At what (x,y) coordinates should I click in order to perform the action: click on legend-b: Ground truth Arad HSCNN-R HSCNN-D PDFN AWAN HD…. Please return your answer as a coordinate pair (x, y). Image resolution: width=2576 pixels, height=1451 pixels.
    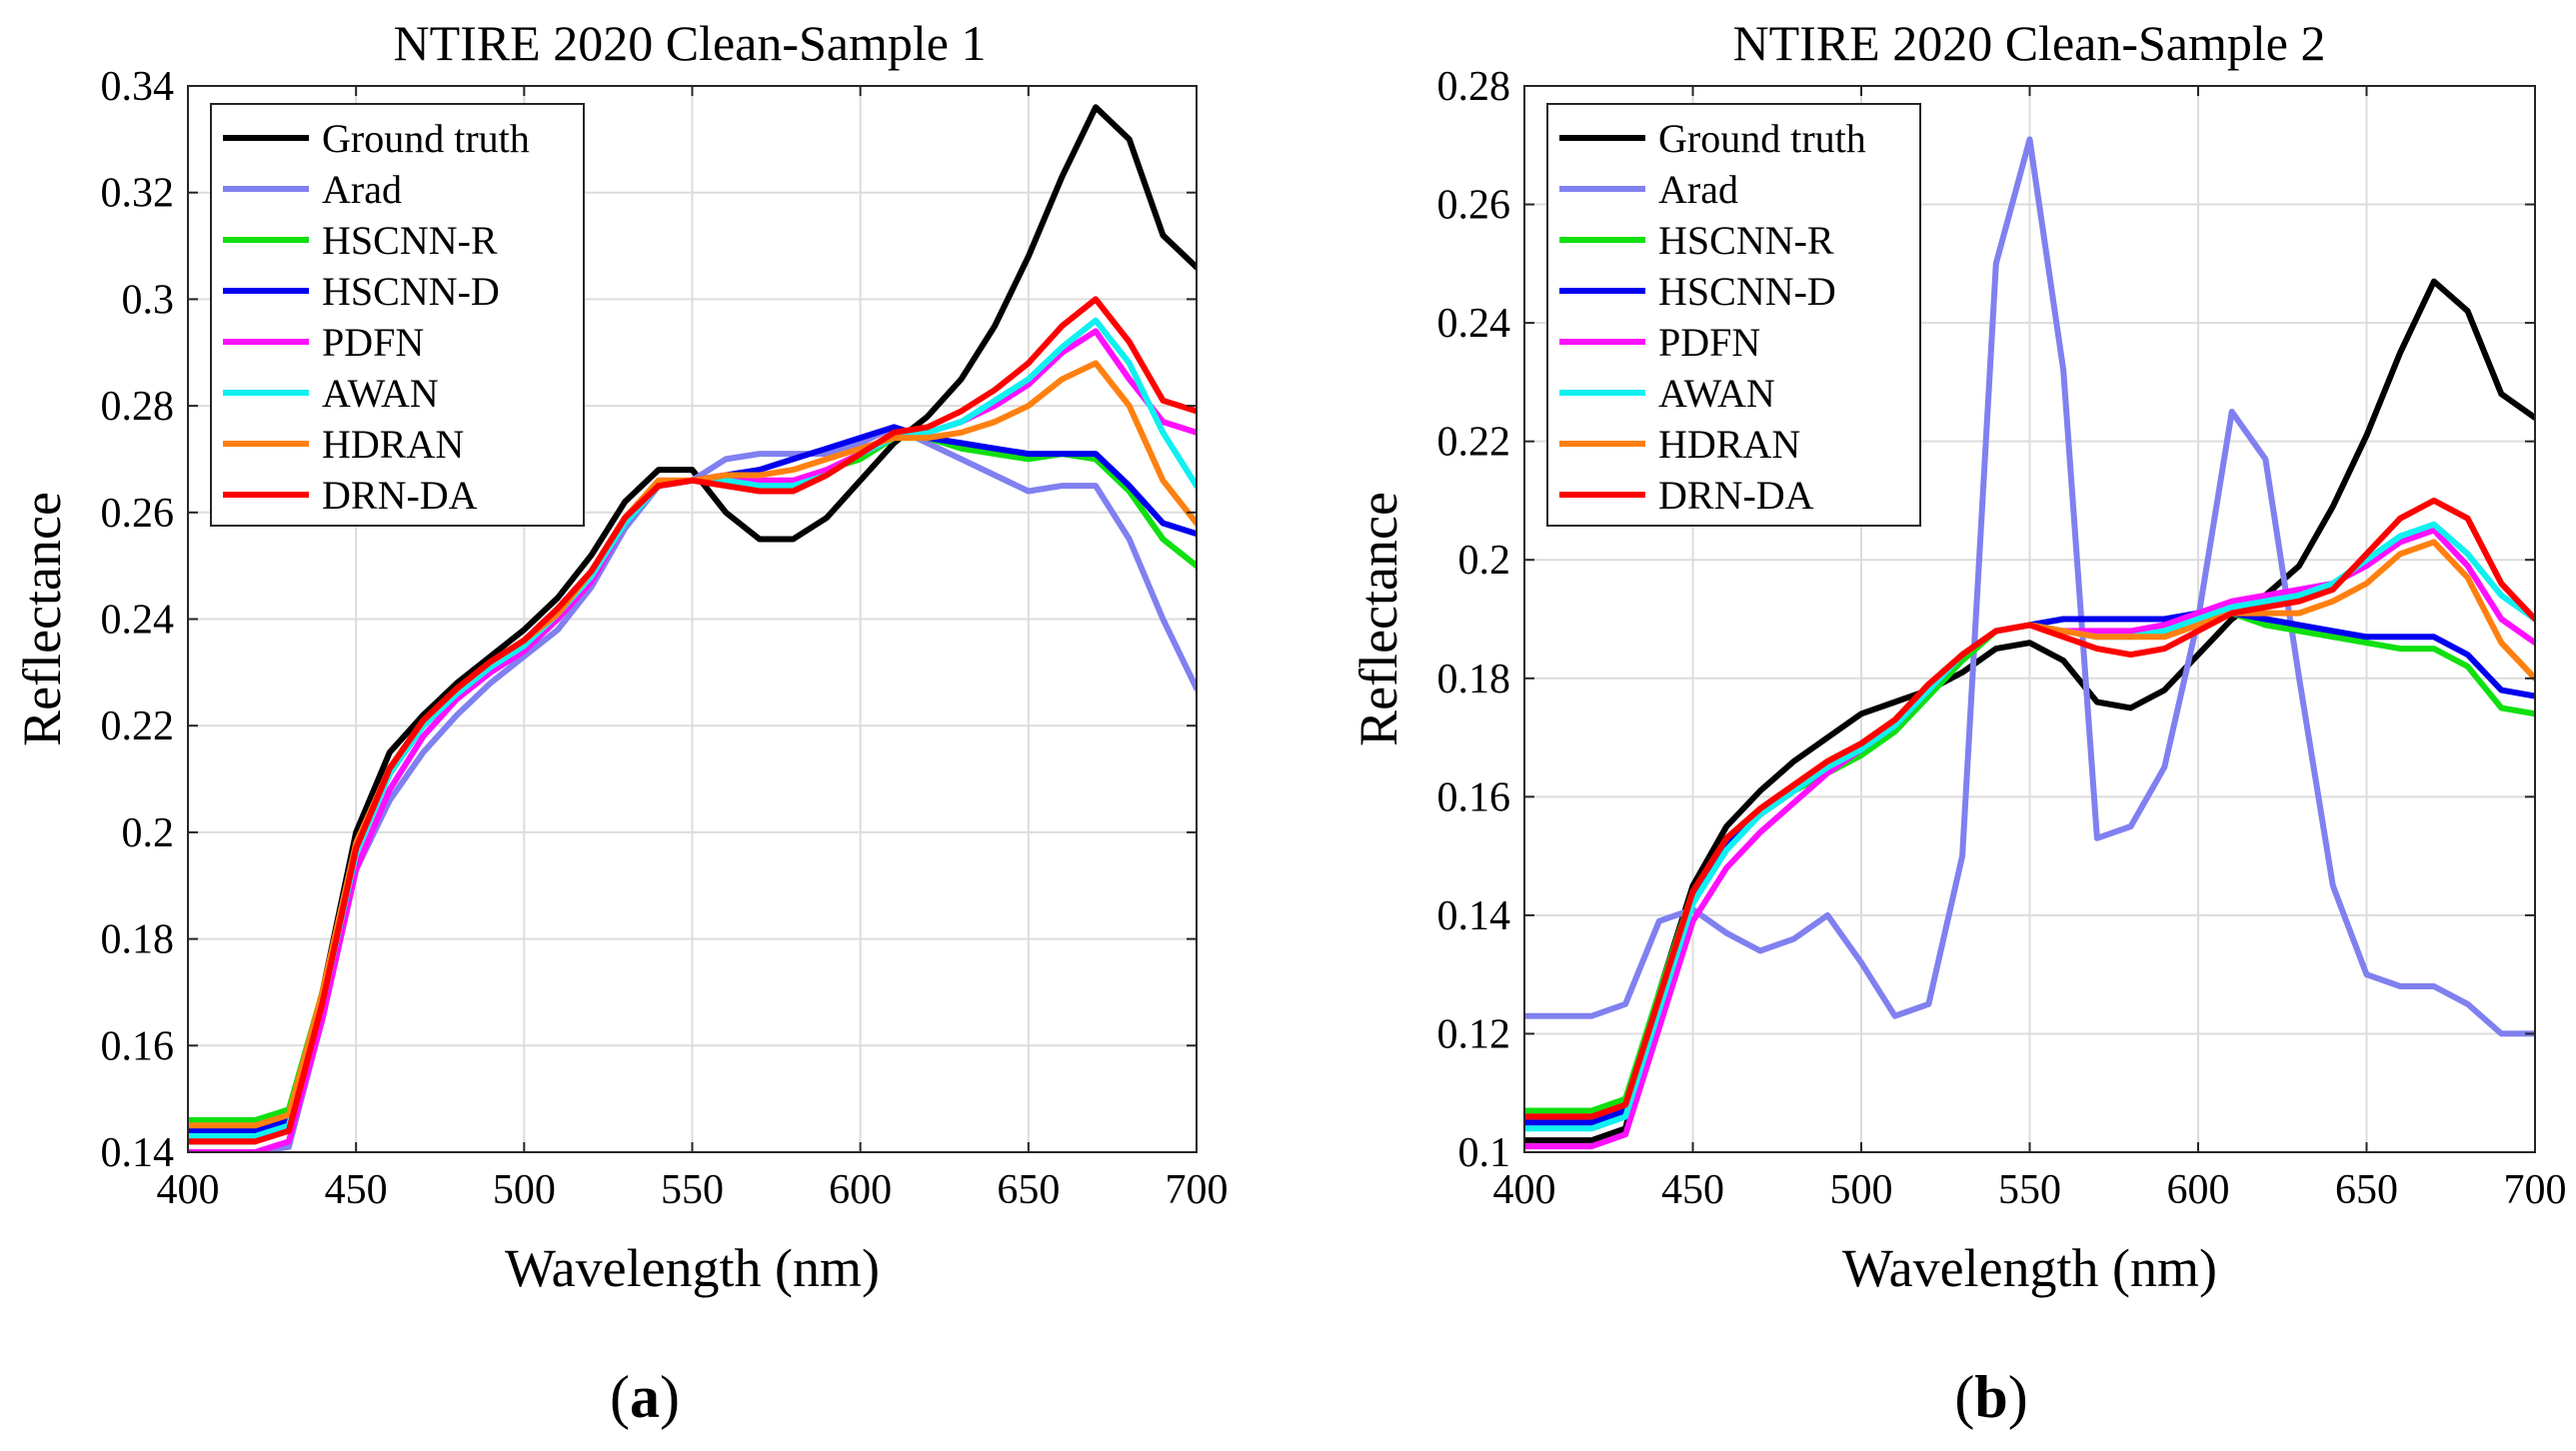
    Looking at the image, I should click on (1733, 315).